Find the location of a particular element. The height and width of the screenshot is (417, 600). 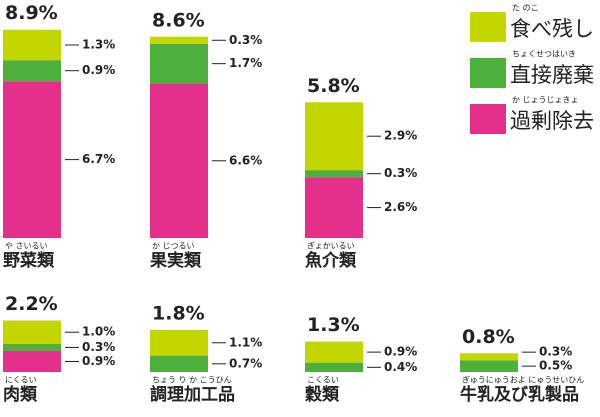

value-label: 0.5% is located at coordinates (555, 366).